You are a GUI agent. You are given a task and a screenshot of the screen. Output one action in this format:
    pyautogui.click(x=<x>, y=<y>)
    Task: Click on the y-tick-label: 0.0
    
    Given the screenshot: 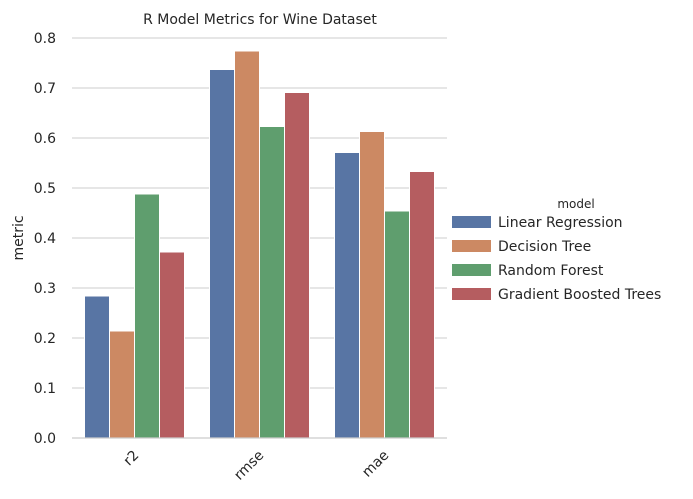 What is the action you would take?
    pyautogui.click(x=45, y=439)
    